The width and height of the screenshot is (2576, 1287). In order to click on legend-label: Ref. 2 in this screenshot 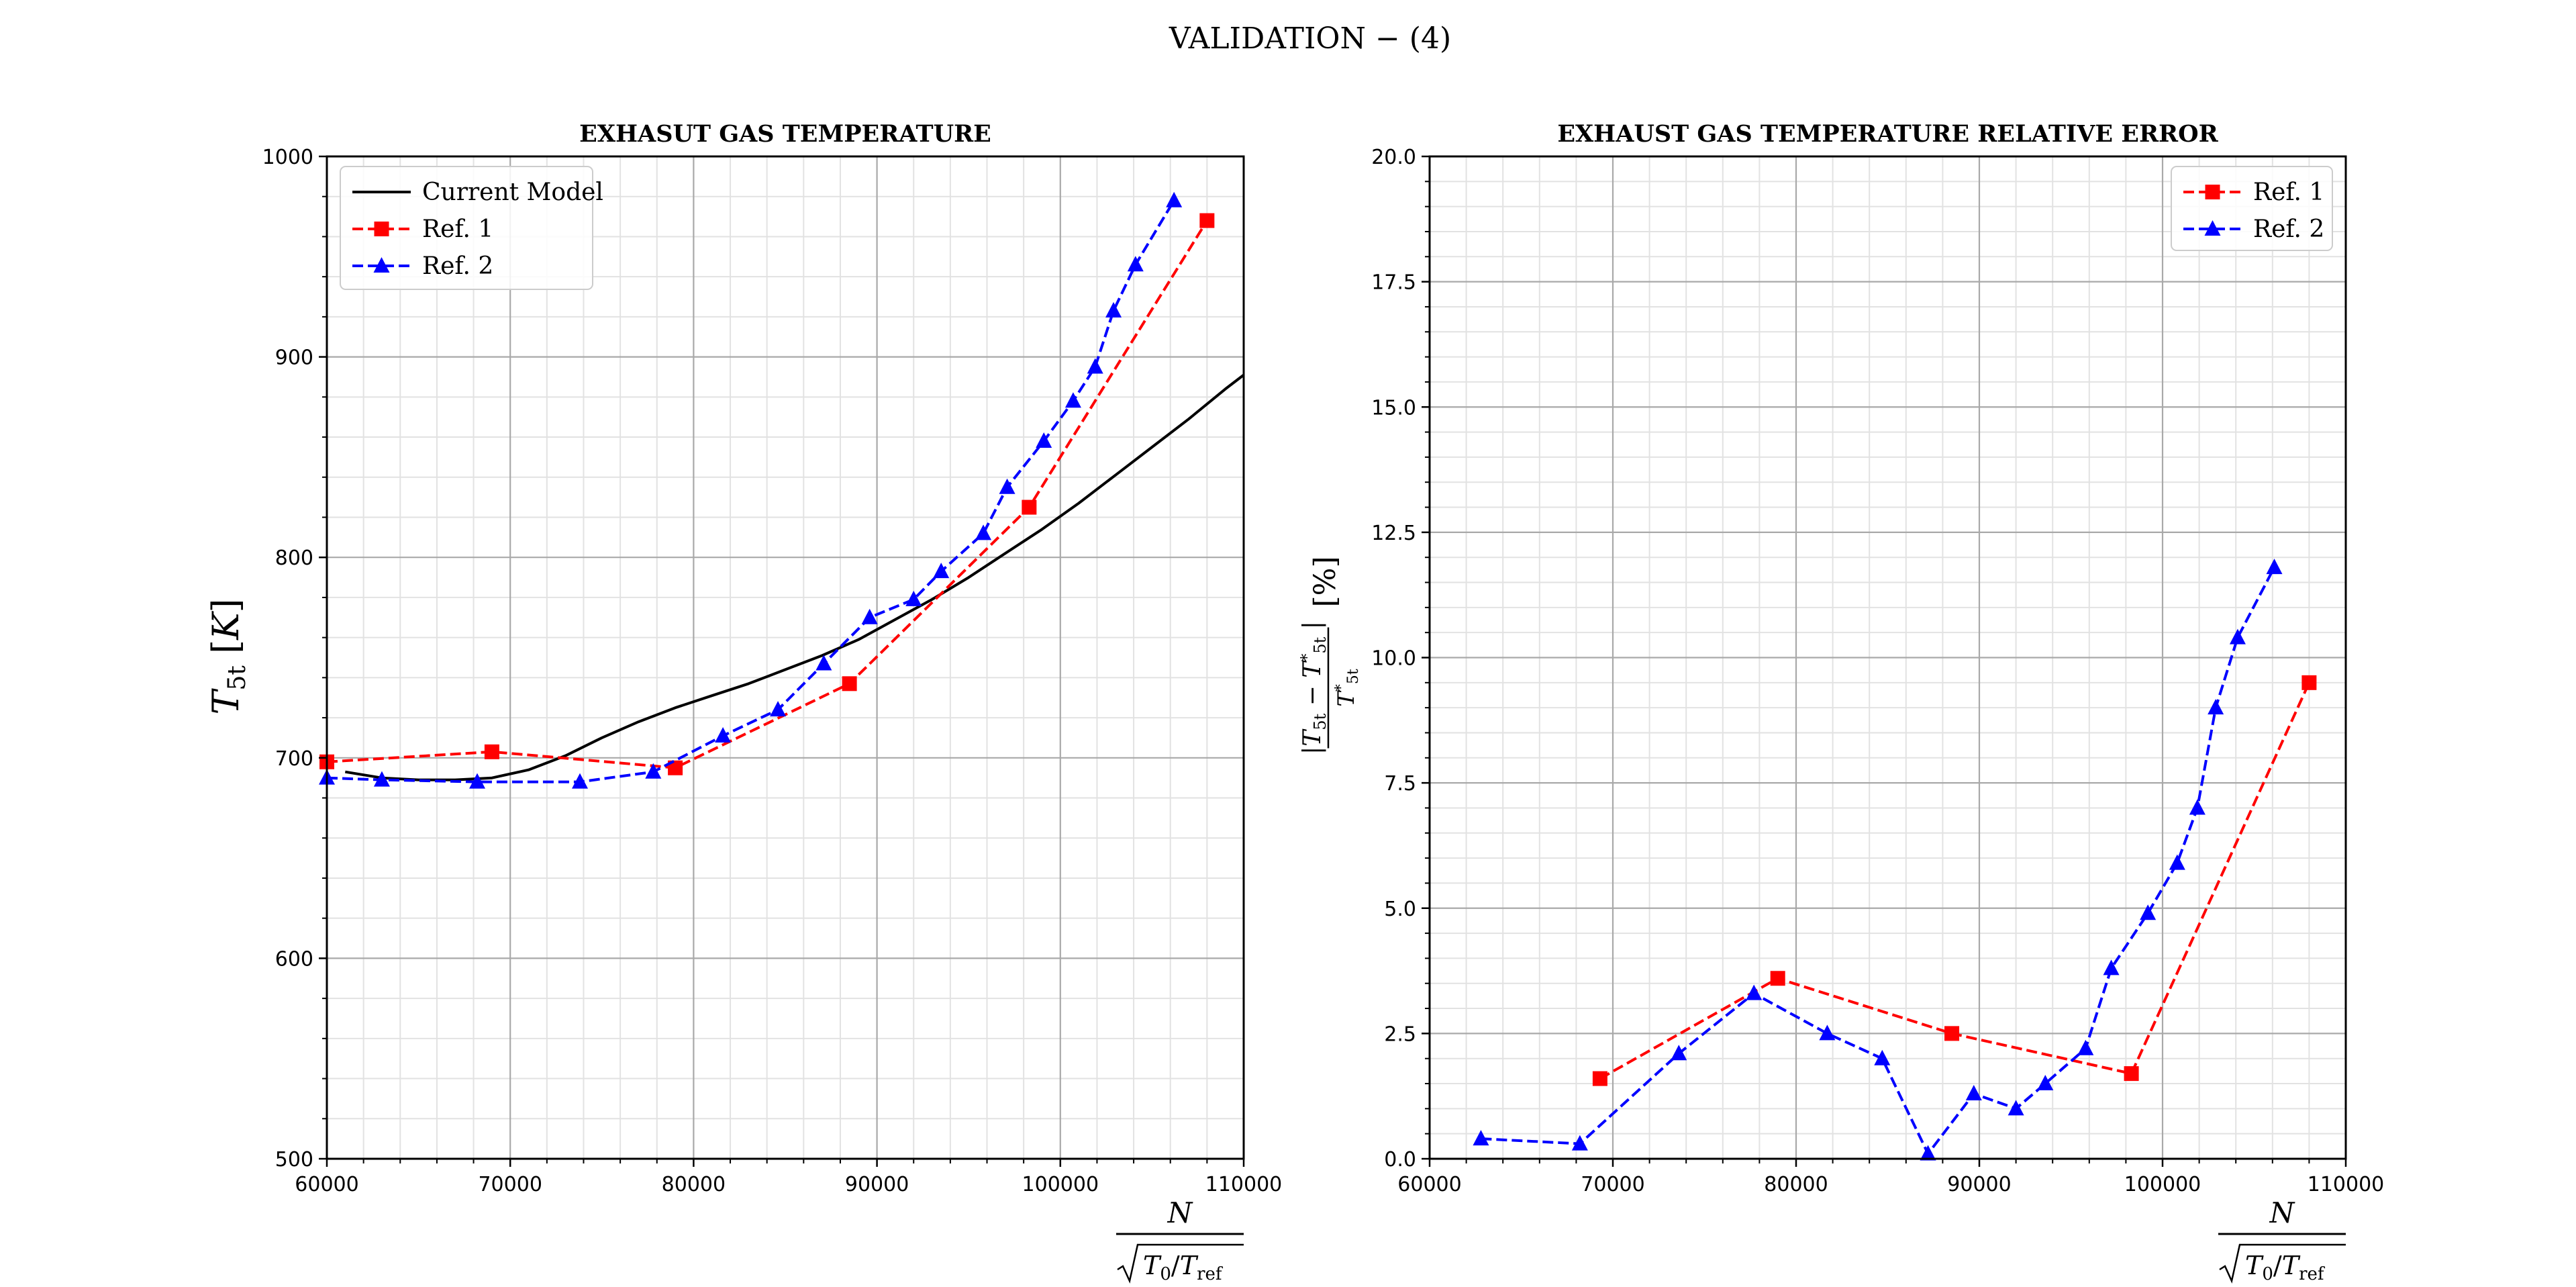, I will do `click(2288, 229)`.